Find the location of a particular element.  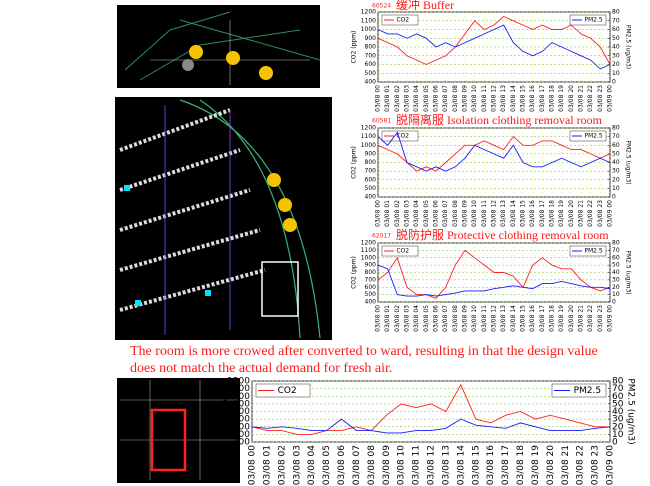

x-tick-label: 03/08 13 is located at coordinates (503, 318).